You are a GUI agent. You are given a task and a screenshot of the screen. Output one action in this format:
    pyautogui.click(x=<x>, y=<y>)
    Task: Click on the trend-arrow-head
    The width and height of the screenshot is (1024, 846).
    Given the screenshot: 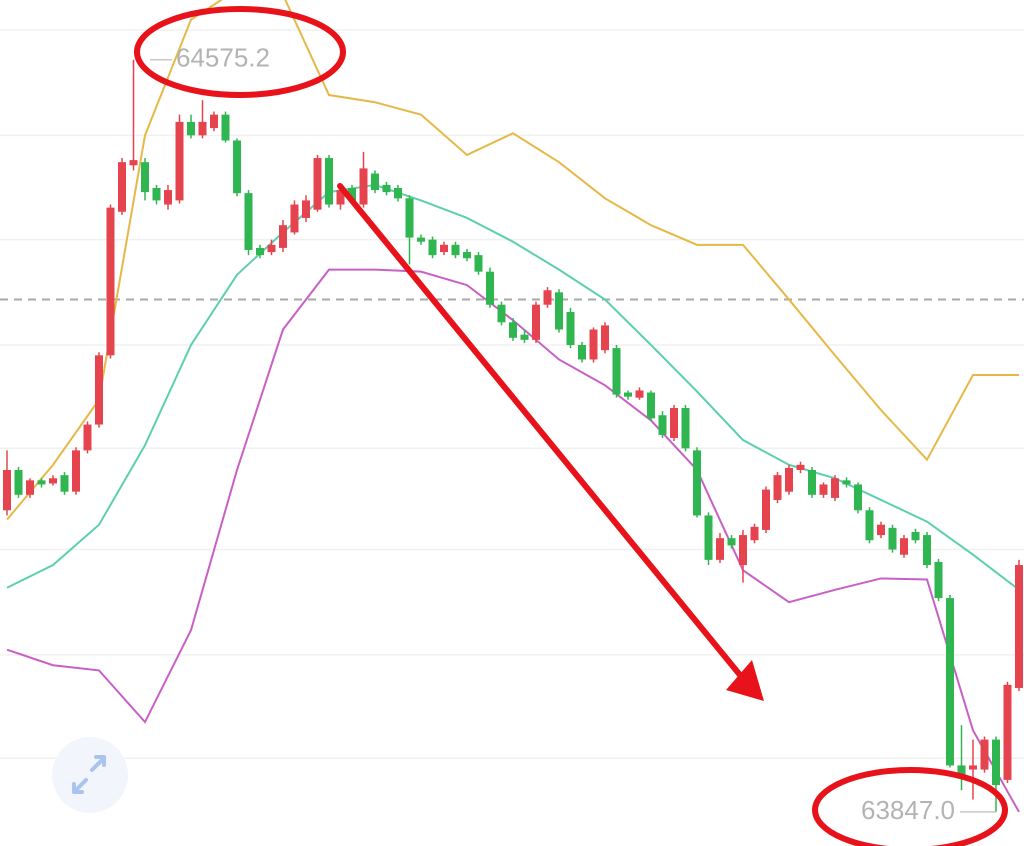 What is the action you would take?
    pyautogui.click(x=745, y=680)
    